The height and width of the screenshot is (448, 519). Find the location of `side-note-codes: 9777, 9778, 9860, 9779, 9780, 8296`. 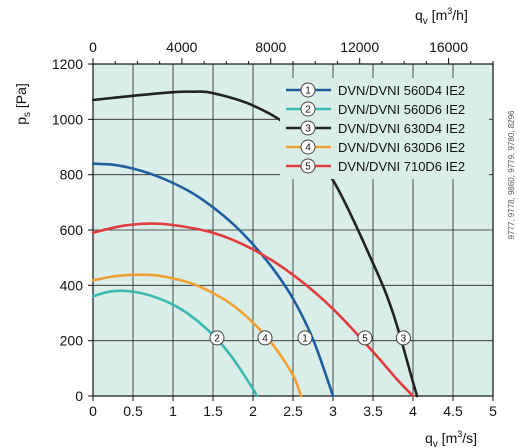

side-note-codes: 9777, 9778, 9860, 9779, 9780, 8296 is located at coordinates (511, 175).